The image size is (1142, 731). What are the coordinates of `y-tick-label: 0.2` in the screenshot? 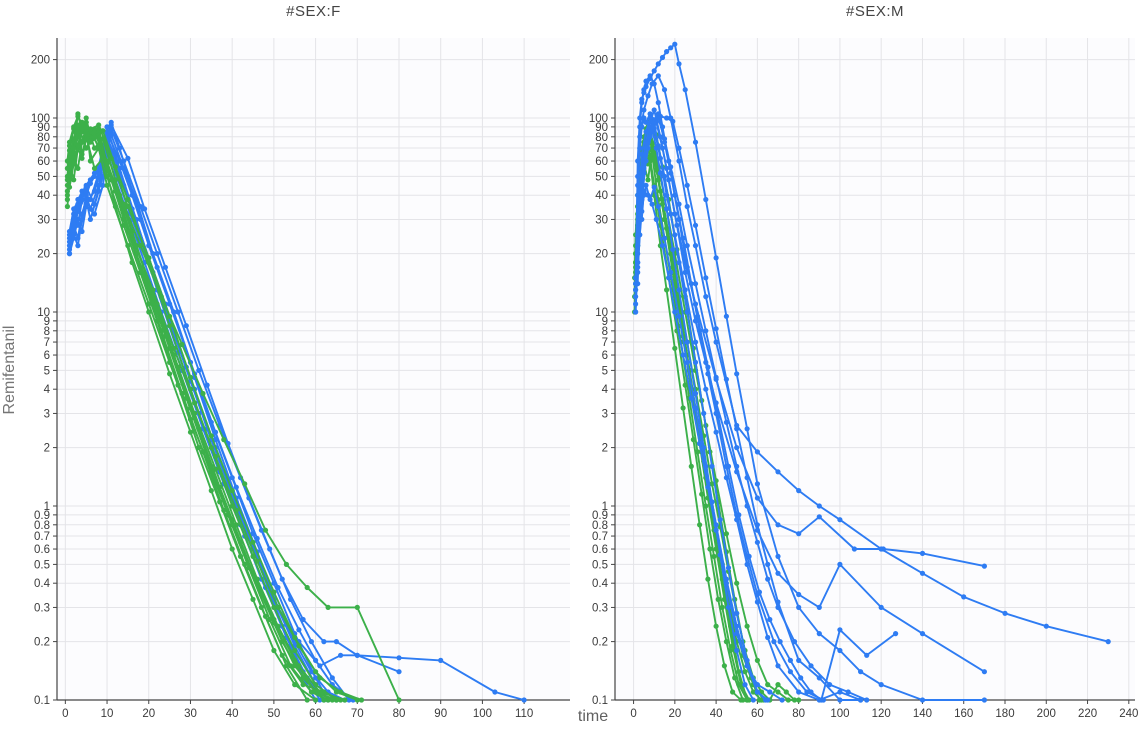 It's located at (600, 643).